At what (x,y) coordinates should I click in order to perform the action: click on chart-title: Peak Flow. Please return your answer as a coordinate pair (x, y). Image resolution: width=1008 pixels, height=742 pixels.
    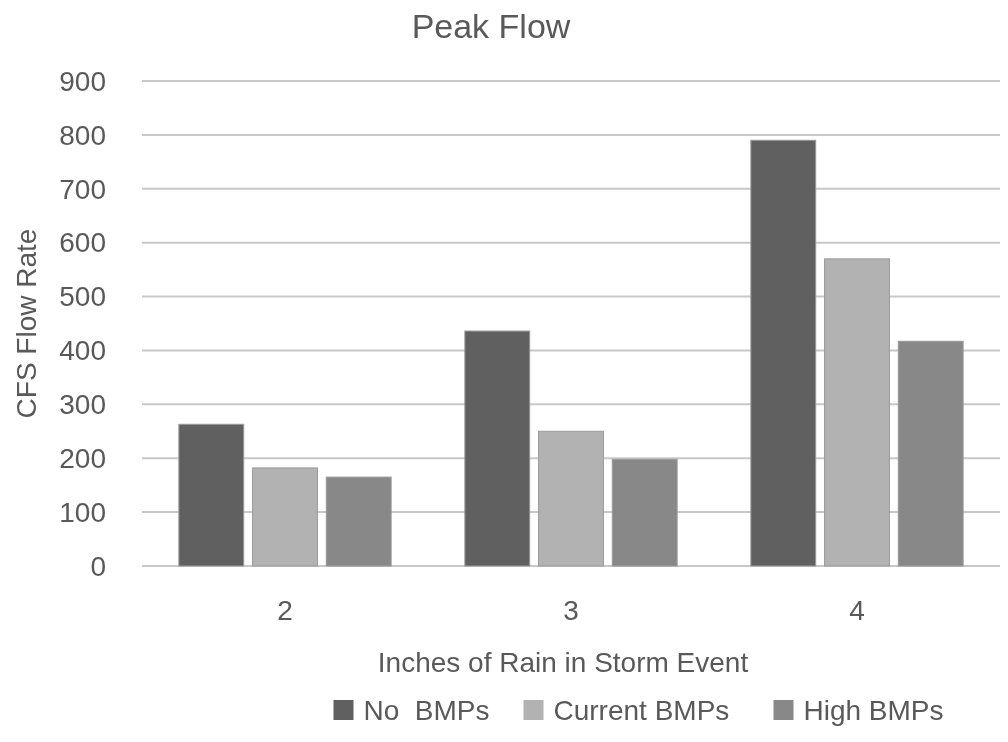
    Looking at the image, I should click on (491, 26).